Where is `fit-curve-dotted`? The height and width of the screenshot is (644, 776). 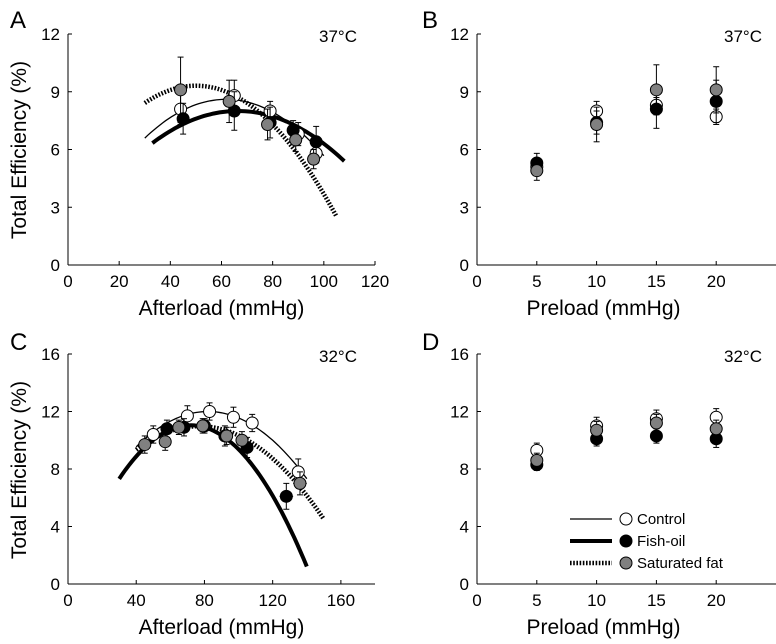 fit-curve-dotted is located at coordinates (241, 150).